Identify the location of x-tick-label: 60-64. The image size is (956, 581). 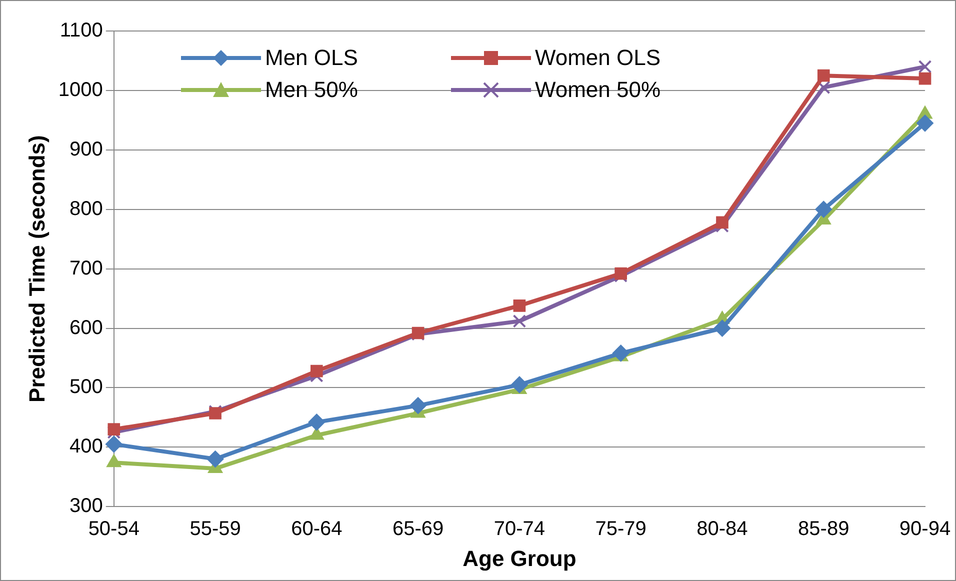
(316, 529).